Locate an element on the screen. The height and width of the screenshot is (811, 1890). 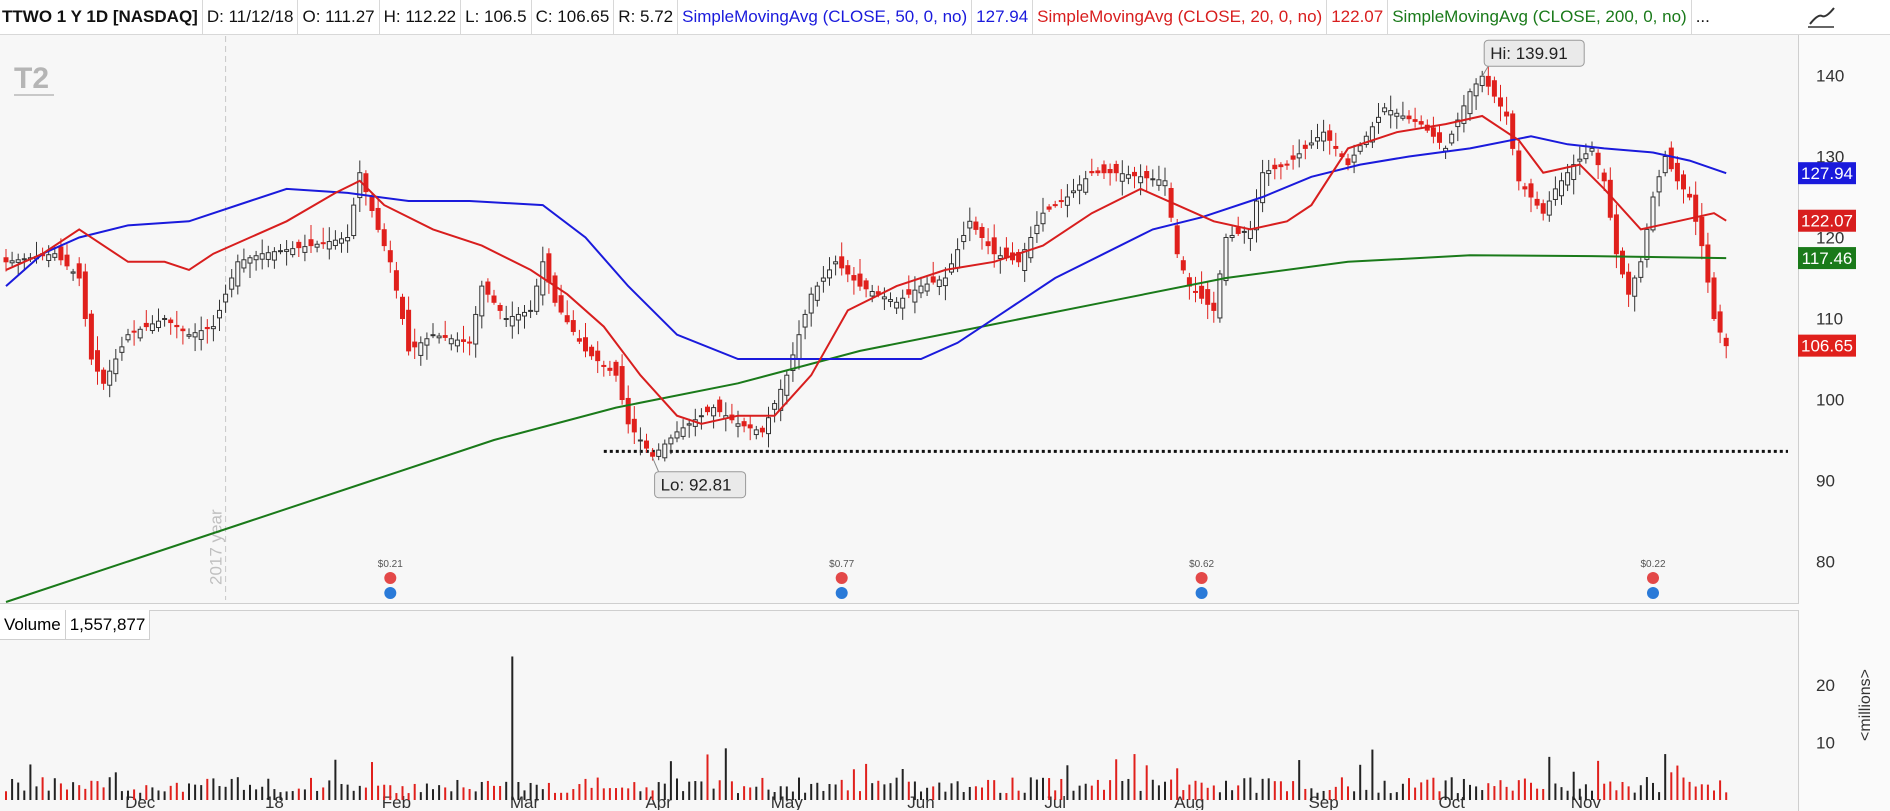
chart-style-icon is located at coordinates (1845, 17).